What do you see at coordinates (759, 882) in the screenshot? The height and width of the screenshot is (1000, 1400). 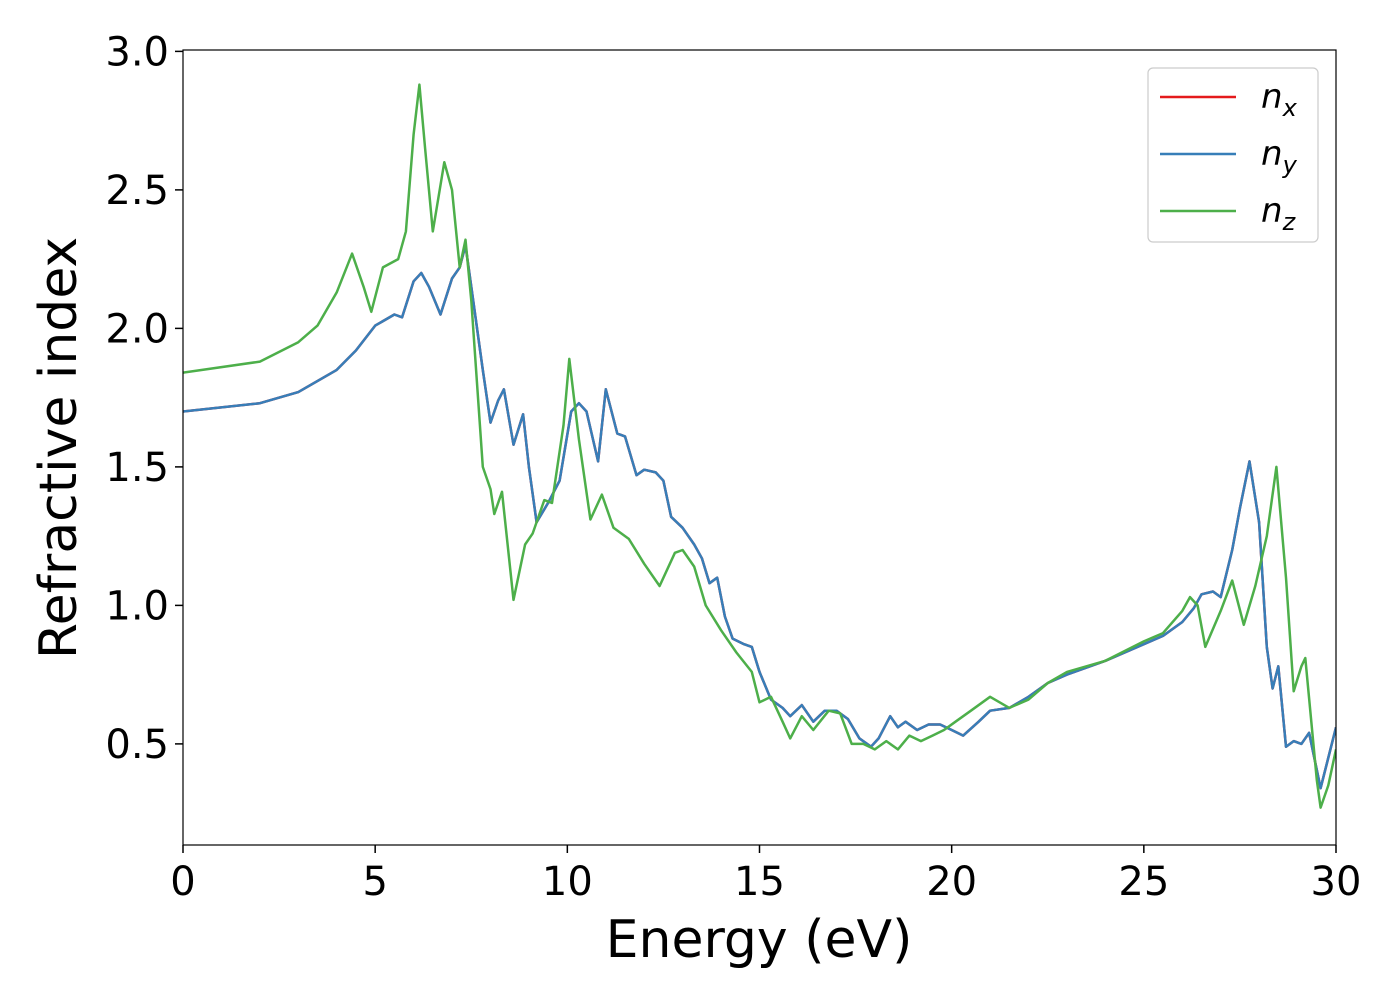 I see `x-tick-label: 15` at bounding box center [759, 882].